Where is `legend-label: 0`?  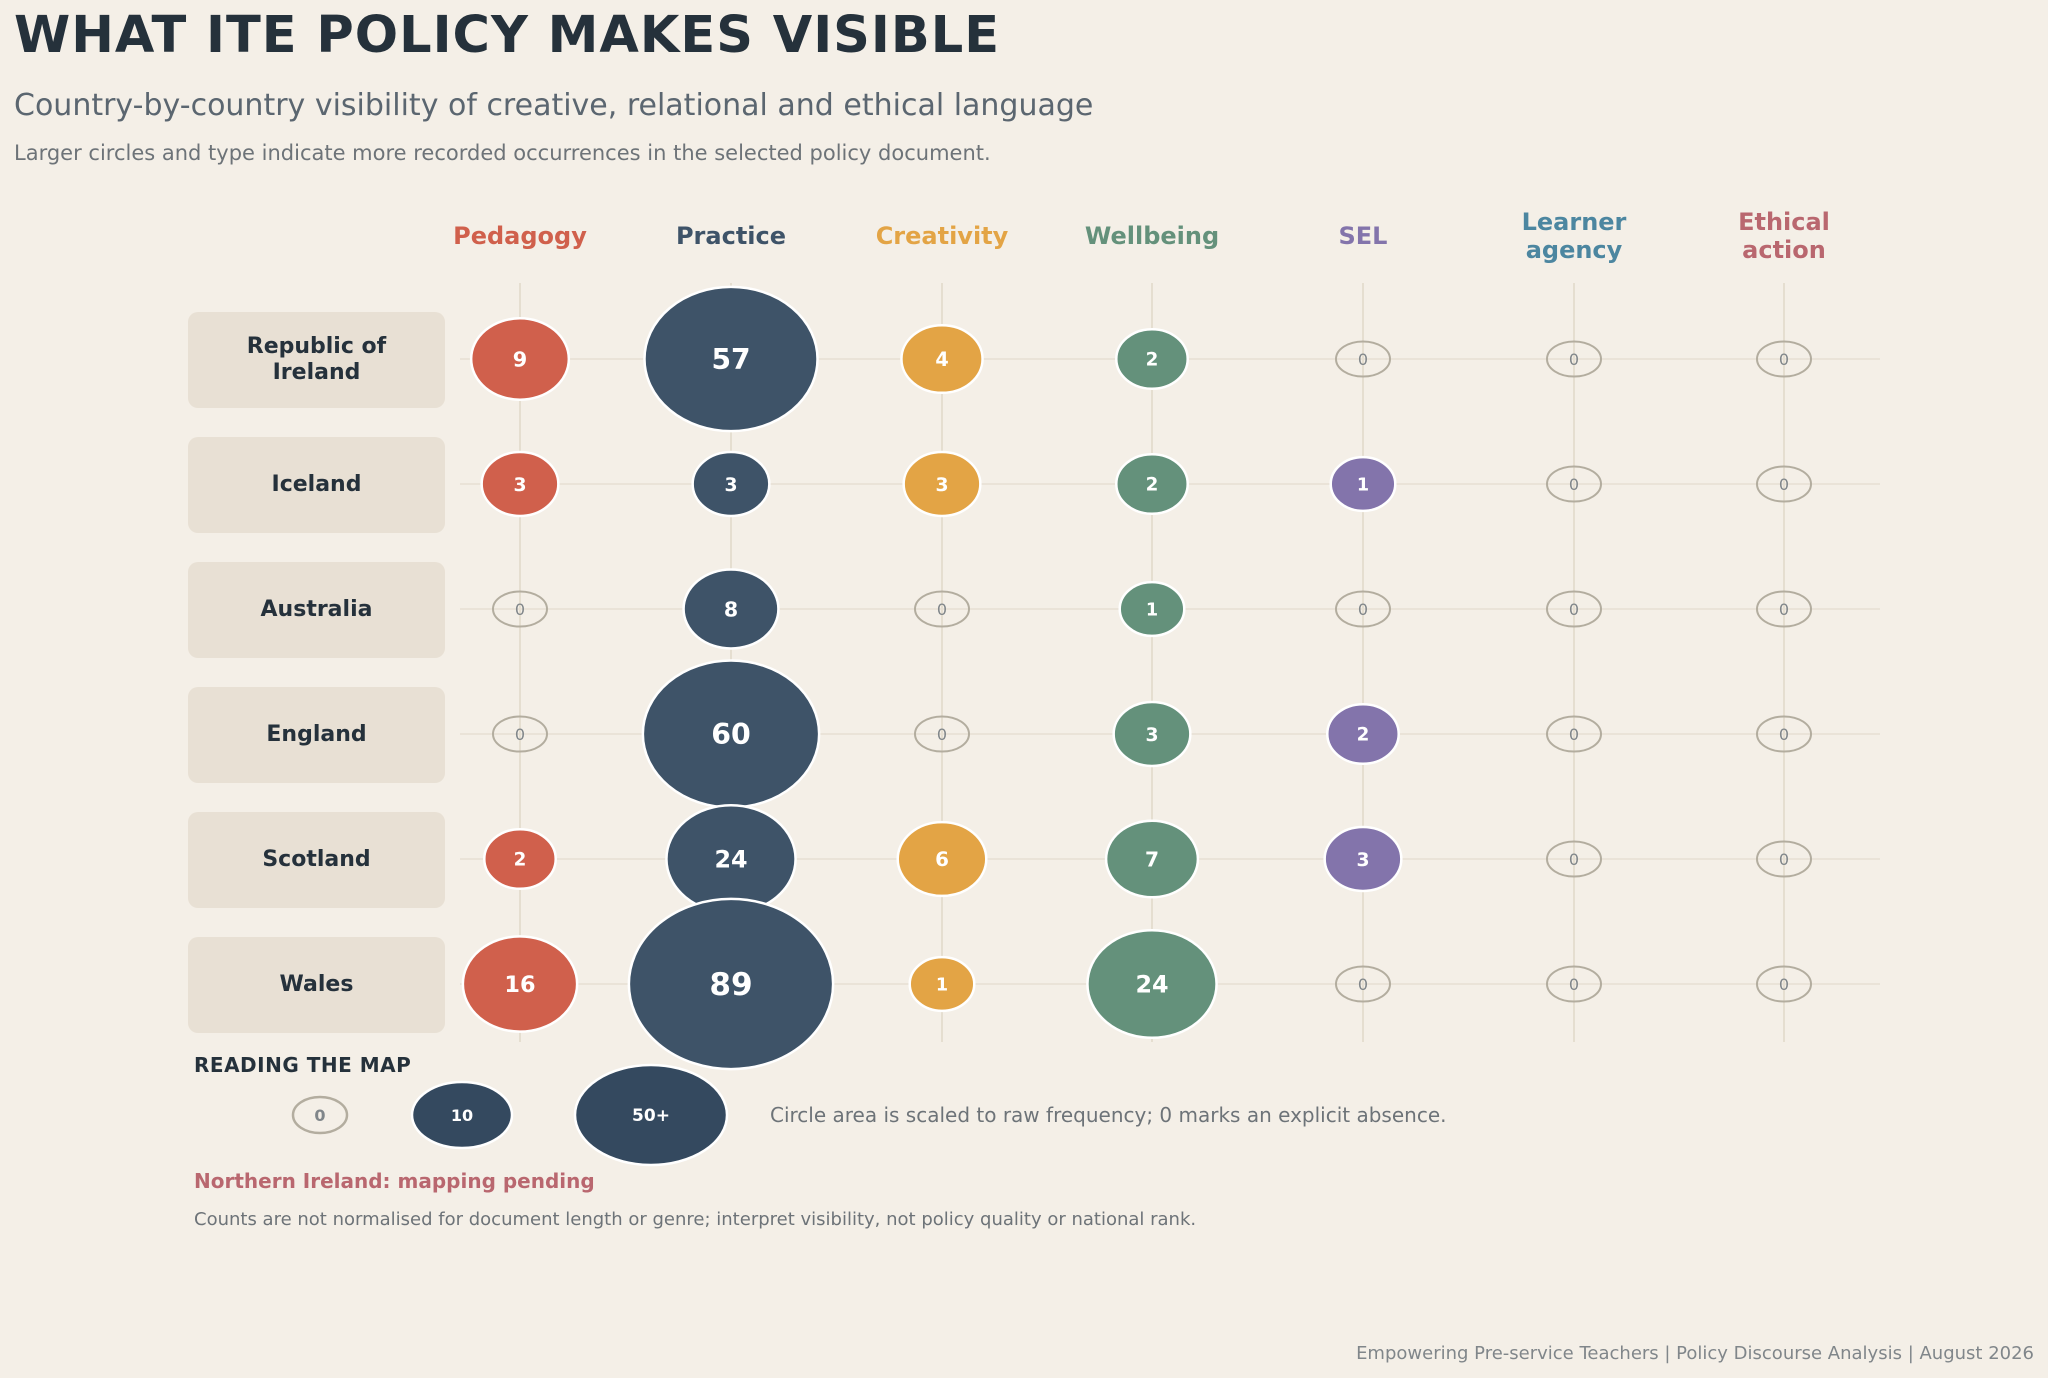 legend-label: 0 is located at coordinates (319, 1115).